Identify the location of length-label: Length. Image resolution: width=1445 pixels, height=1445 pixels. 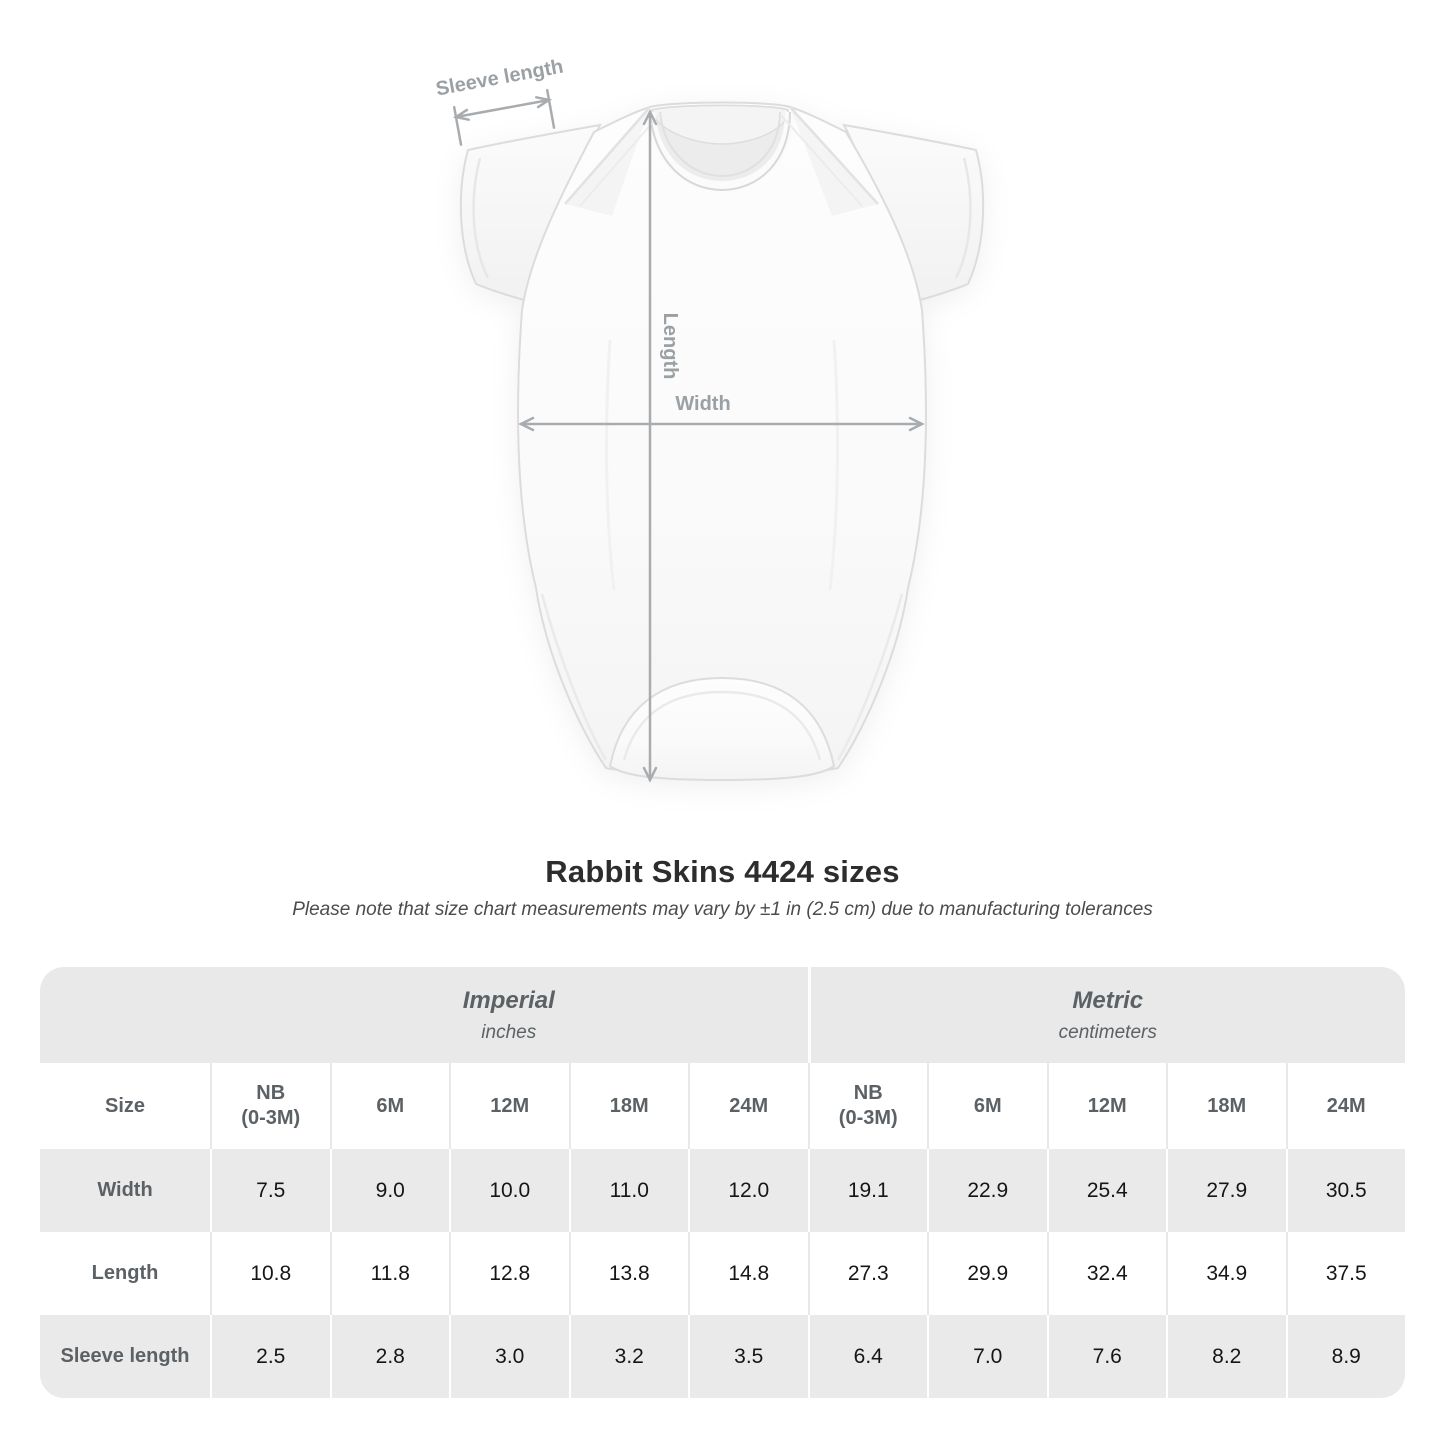
(670, 346).